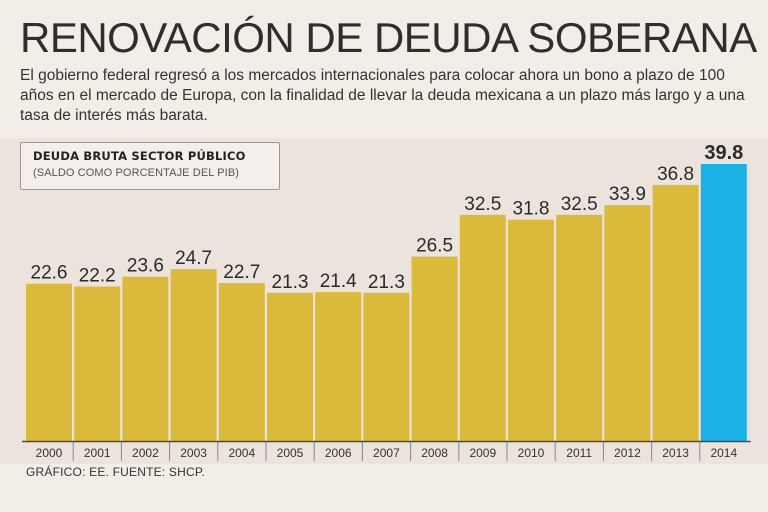 The image size is (768, 512). Describe the element at coordinates (97, 363) in the screenshot. I see `bar-2001` at that location.